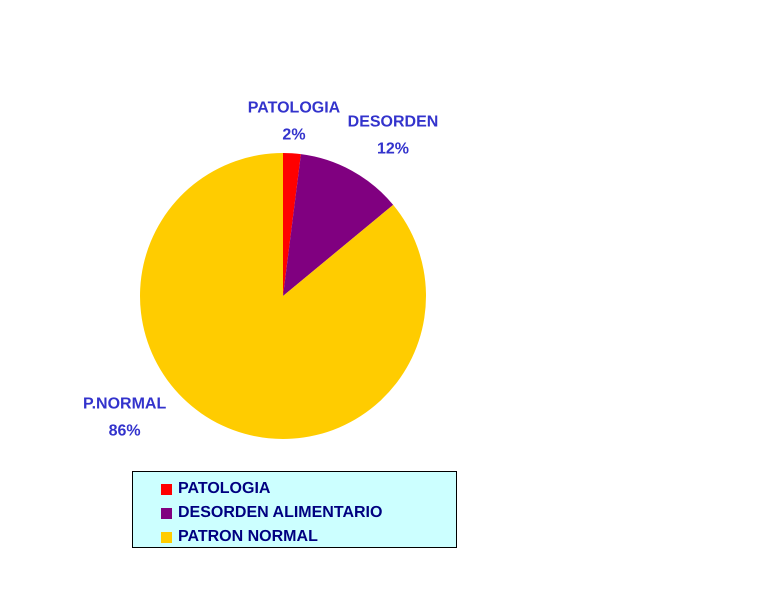 The width and height of the screenshot is (780, 596). Describe the element at coordinates (294, 107) in the screenshot. I see `slice-label: PATOLOGIA` at that location.